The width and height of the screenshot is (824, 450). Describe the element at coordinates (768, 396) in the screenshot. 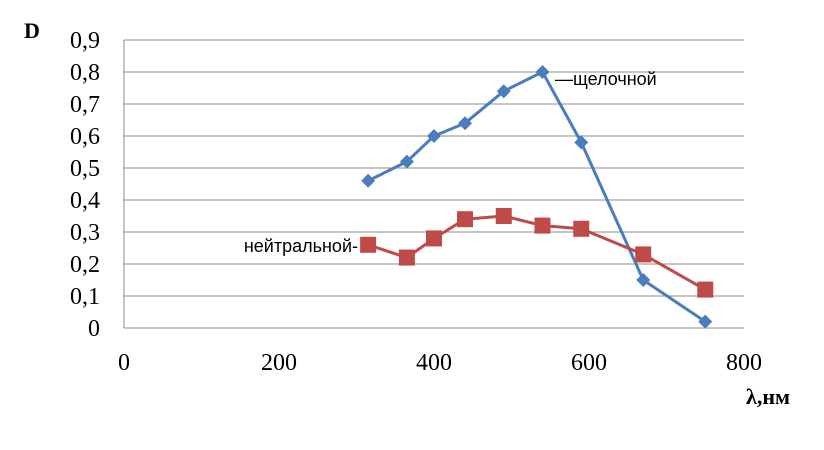

I see `x-axis-title: λ,нм` at that location.